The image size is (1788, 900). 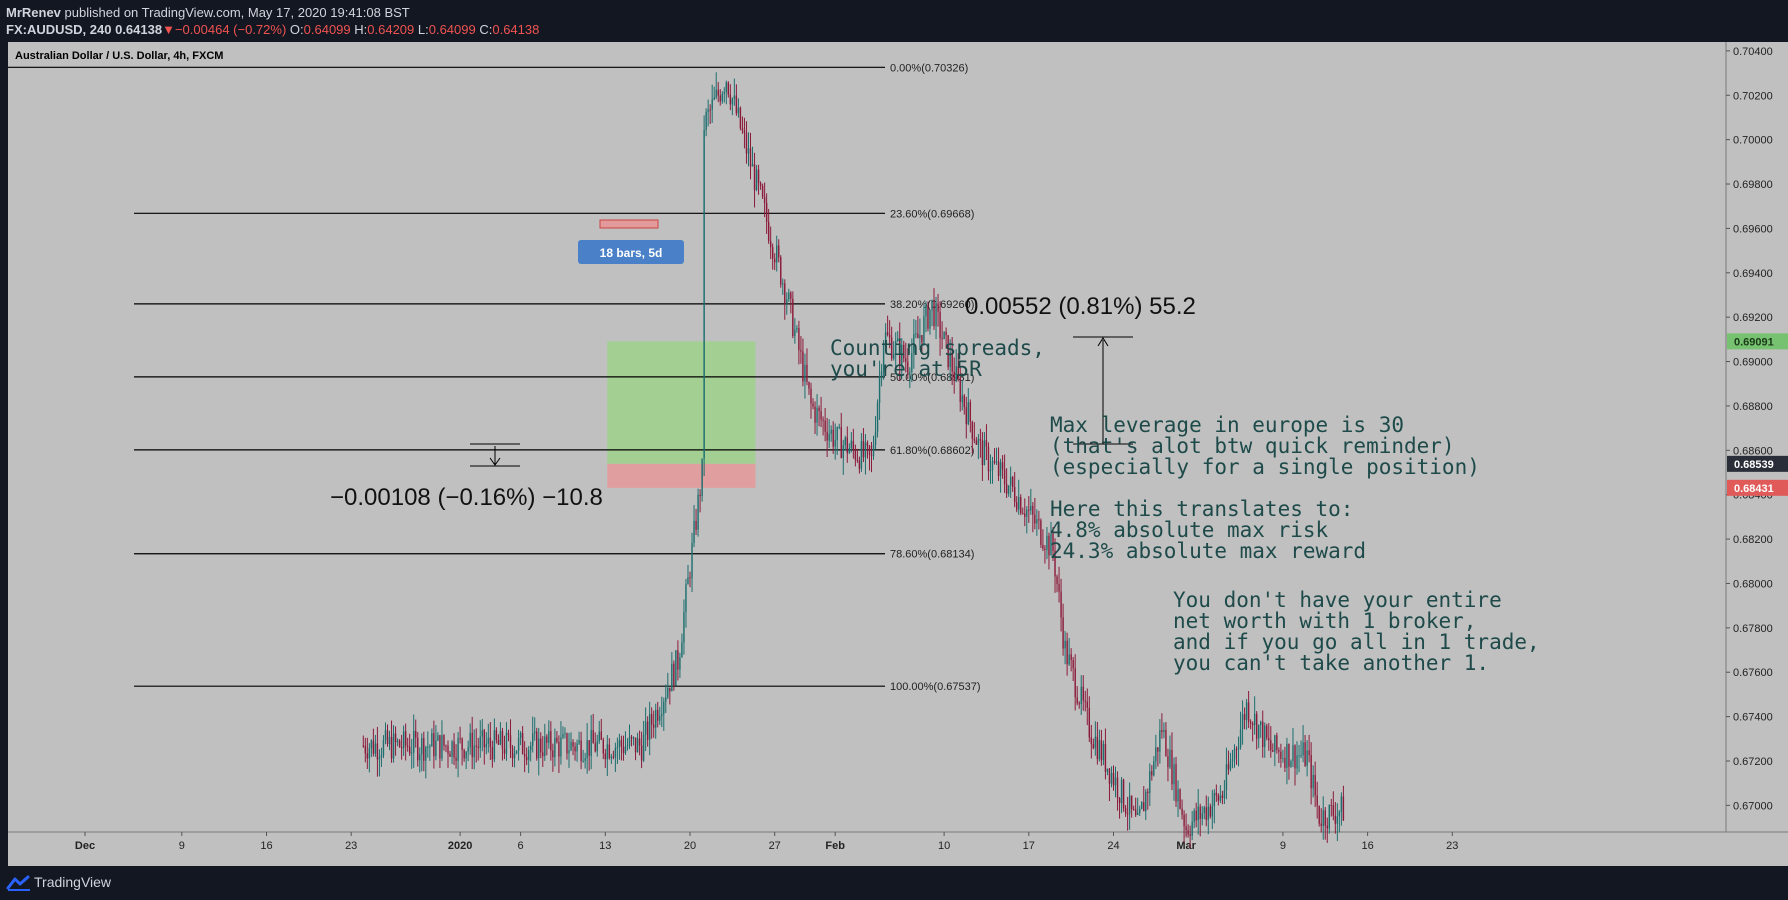 I want to click on y-tick-label: 0.68600, so click(x=1753, y=451).